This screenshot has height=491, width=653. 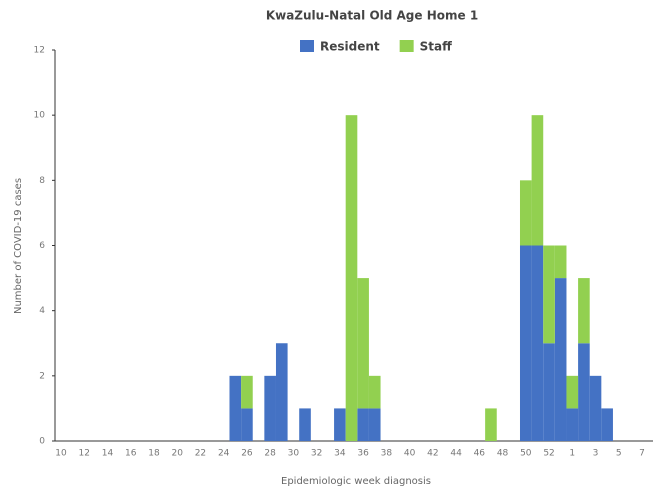 I want to click on y-axis-title: Number of COVID-19 cases, so click(x=18, y=246).